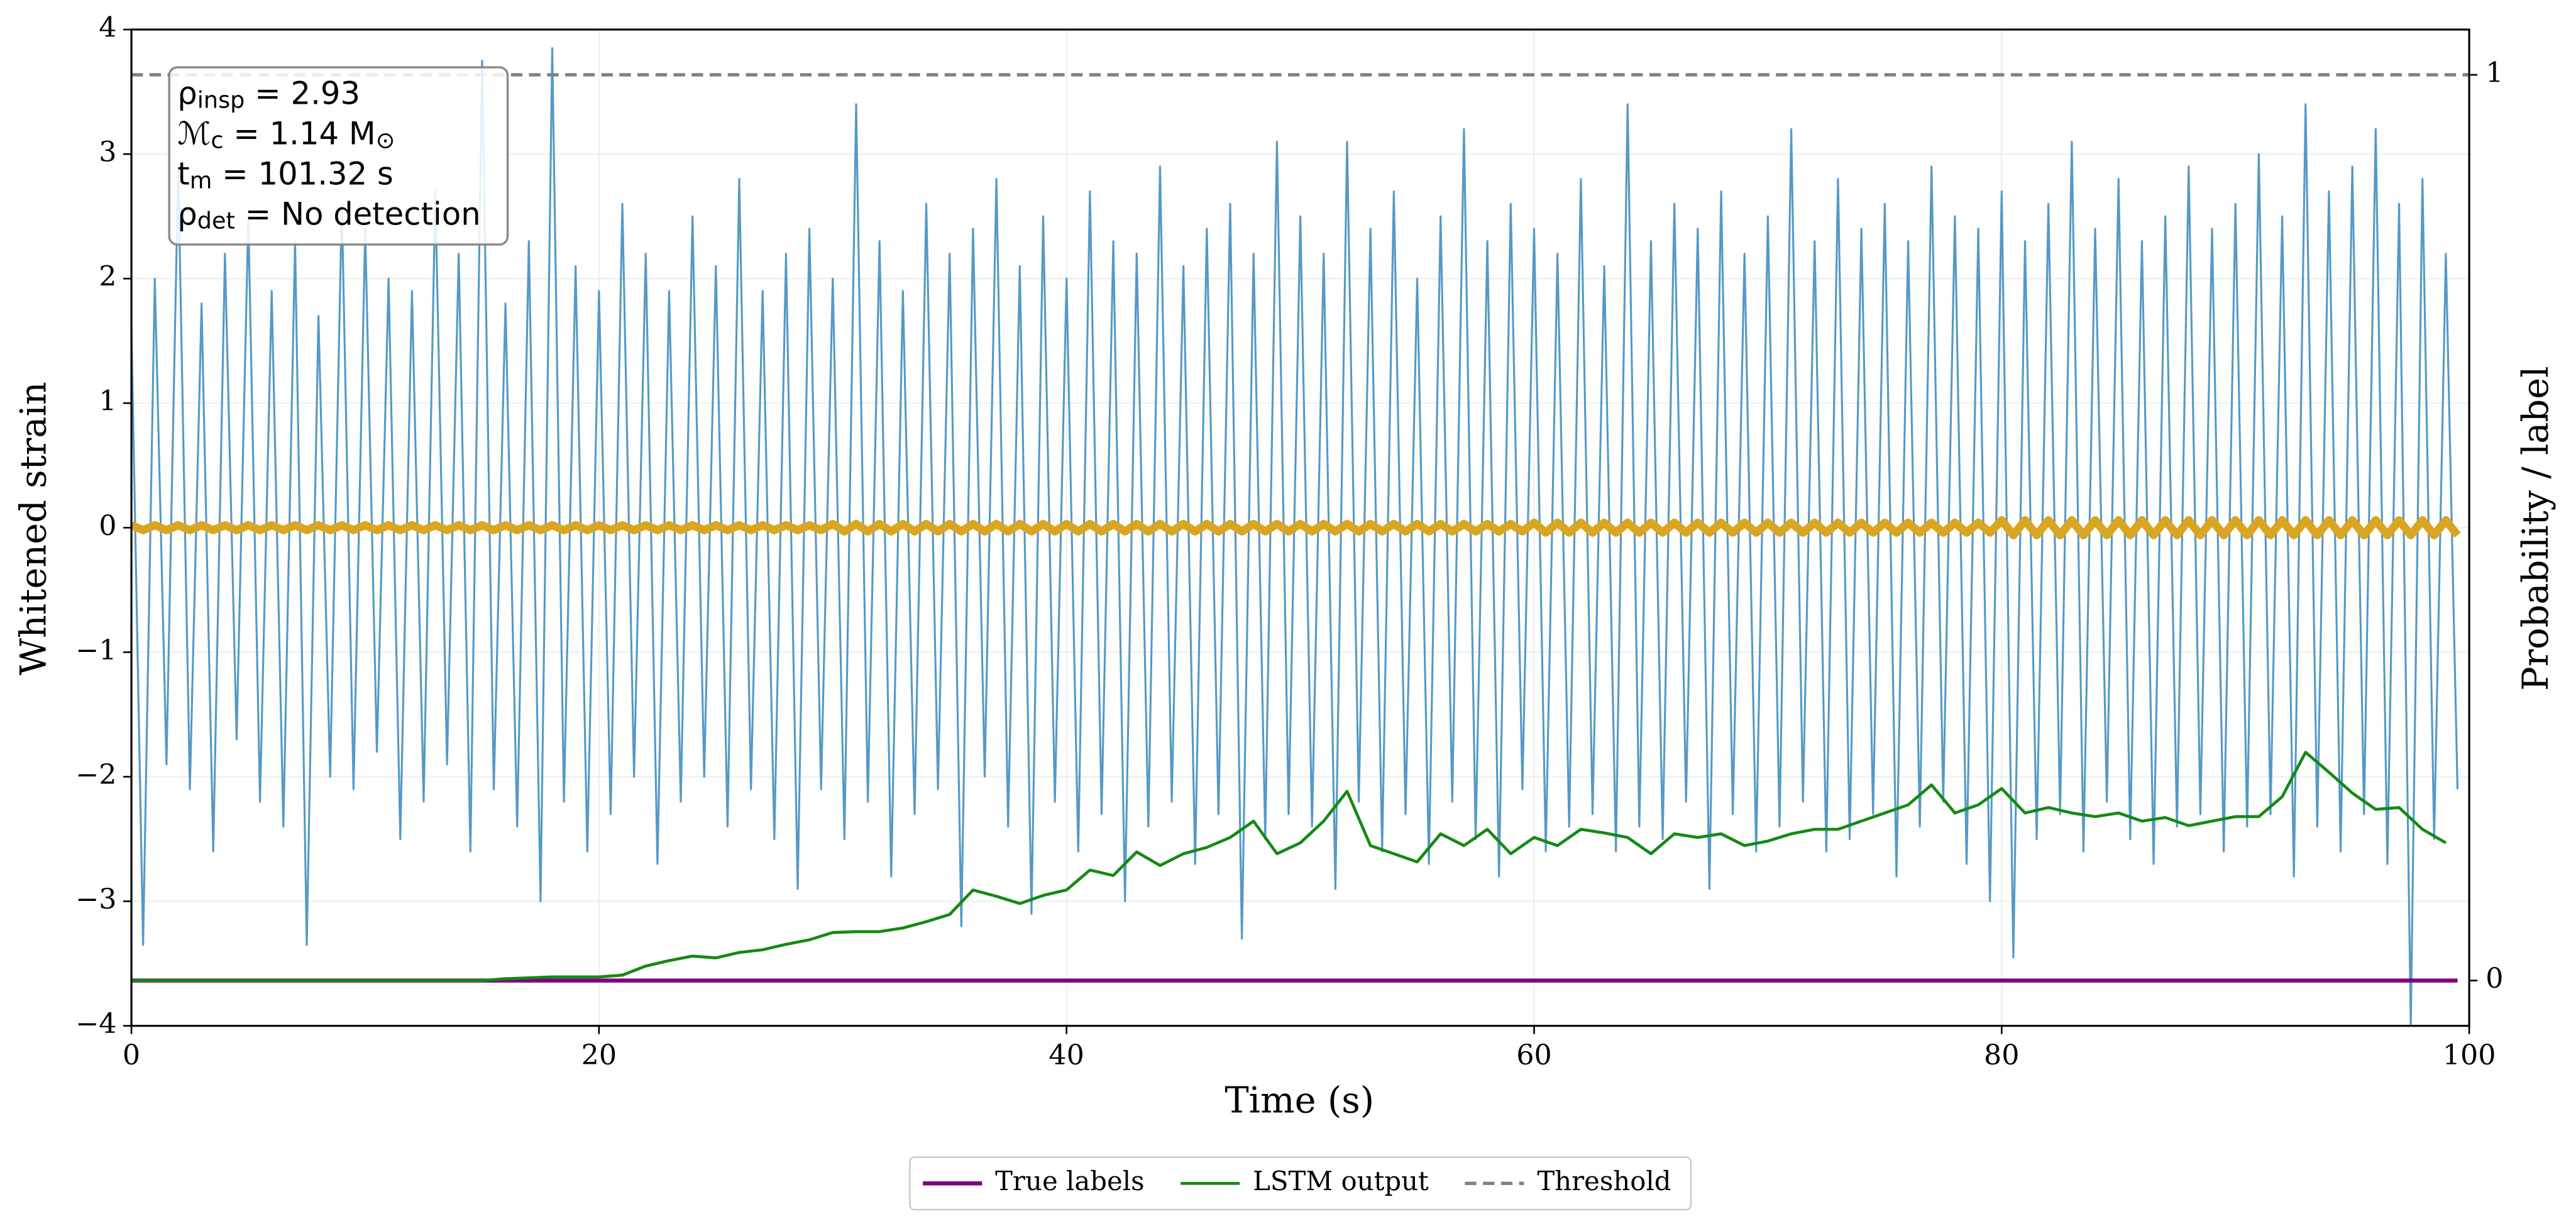 This screenshot has height=1231, width=2576. Describe the element at coordinates (107, 526) in the screenshot. I see `y-tick-label: 0` at that location.